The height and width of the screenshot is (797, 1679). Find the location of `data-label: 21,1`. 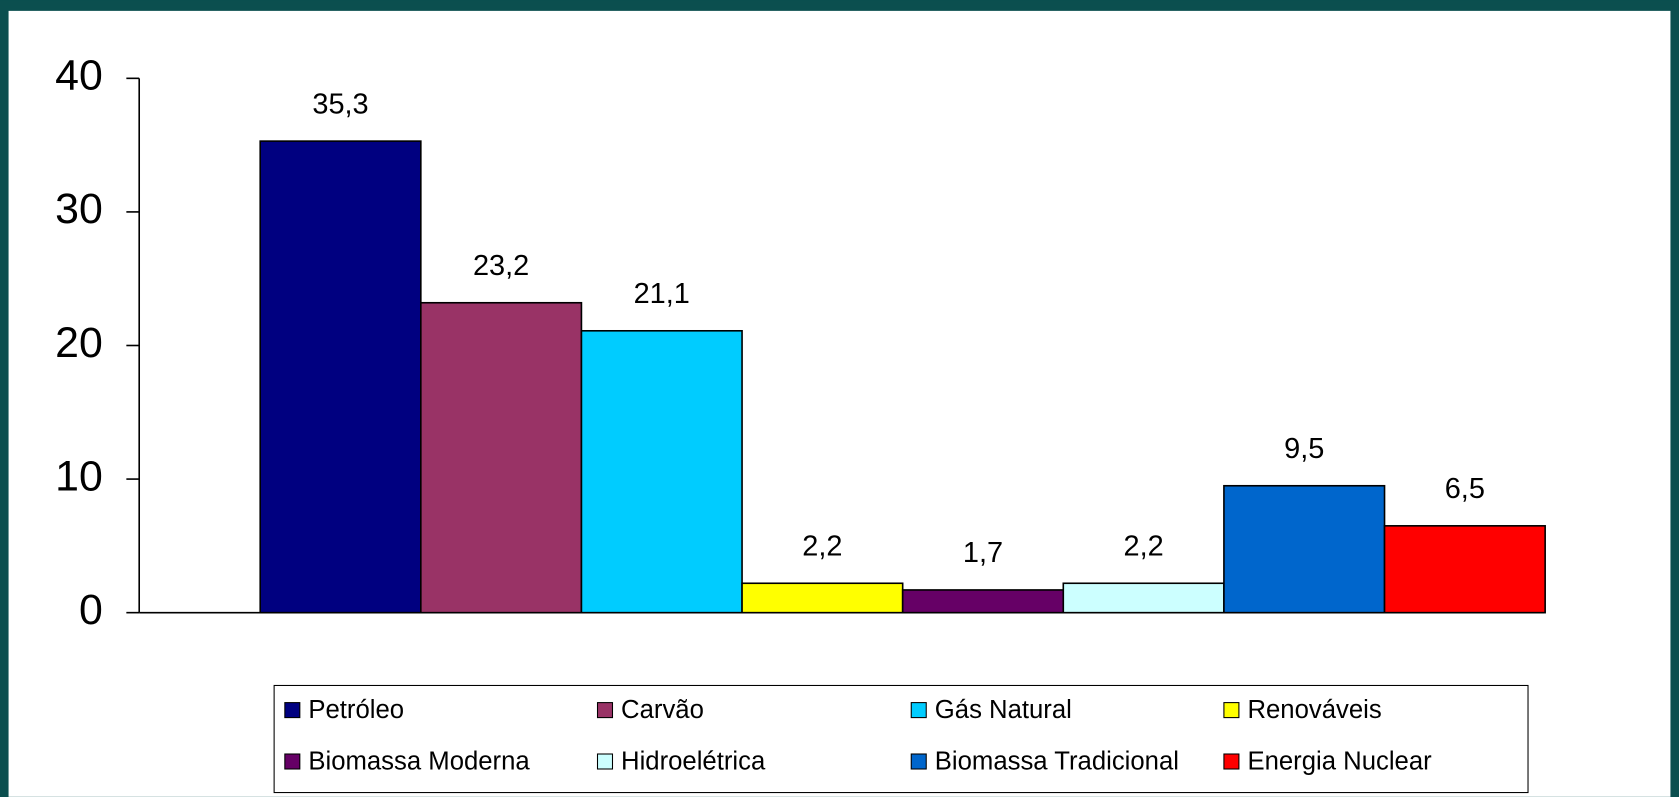

data-label: 21,1 is located at coordinates (662, 294).